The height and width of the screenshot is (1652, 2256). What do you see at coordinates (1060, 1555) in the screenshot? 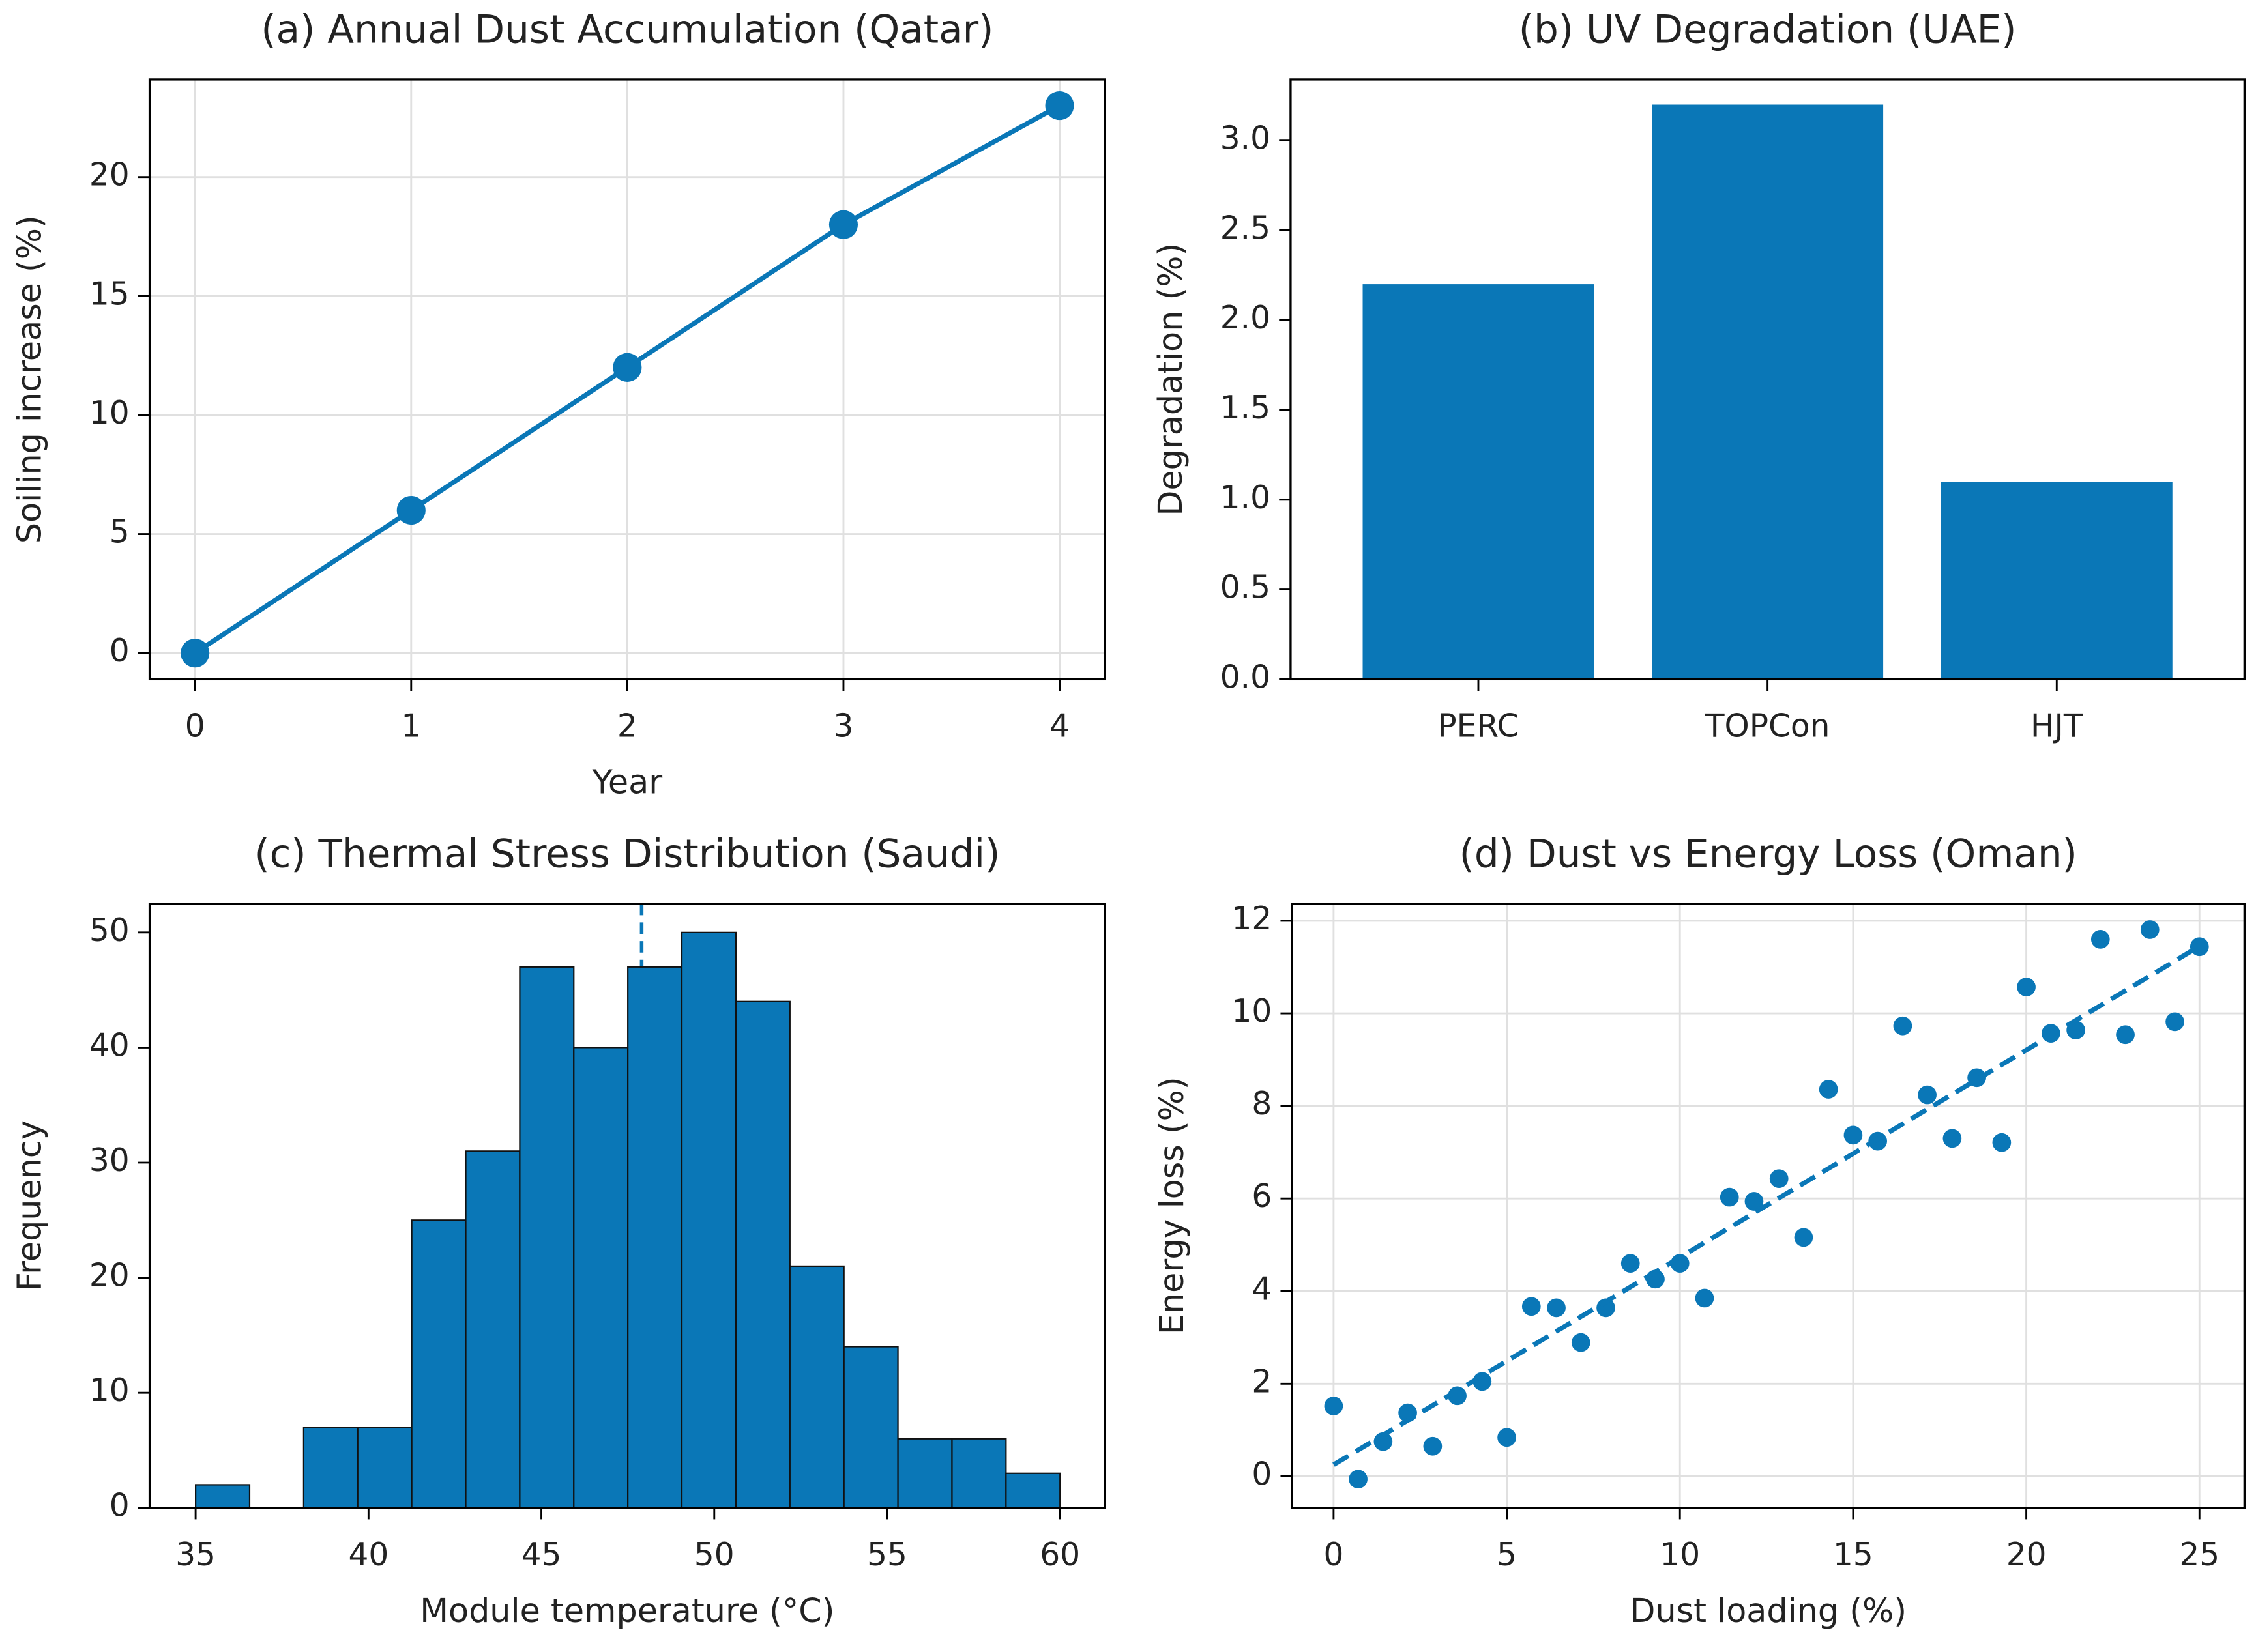
I see `x-tick-label: 60` at bounding box center [1060, 1555].